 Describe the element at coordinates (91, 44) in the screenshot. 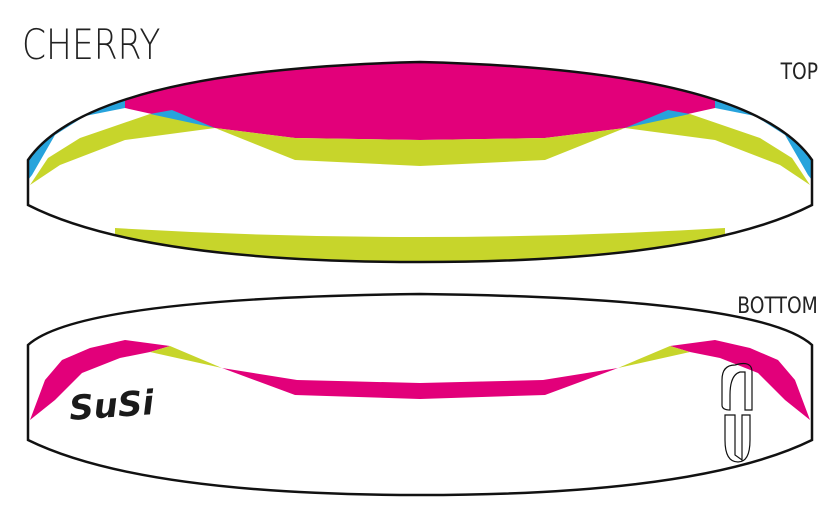

I see `color-name-title: CHERRY` at that location.